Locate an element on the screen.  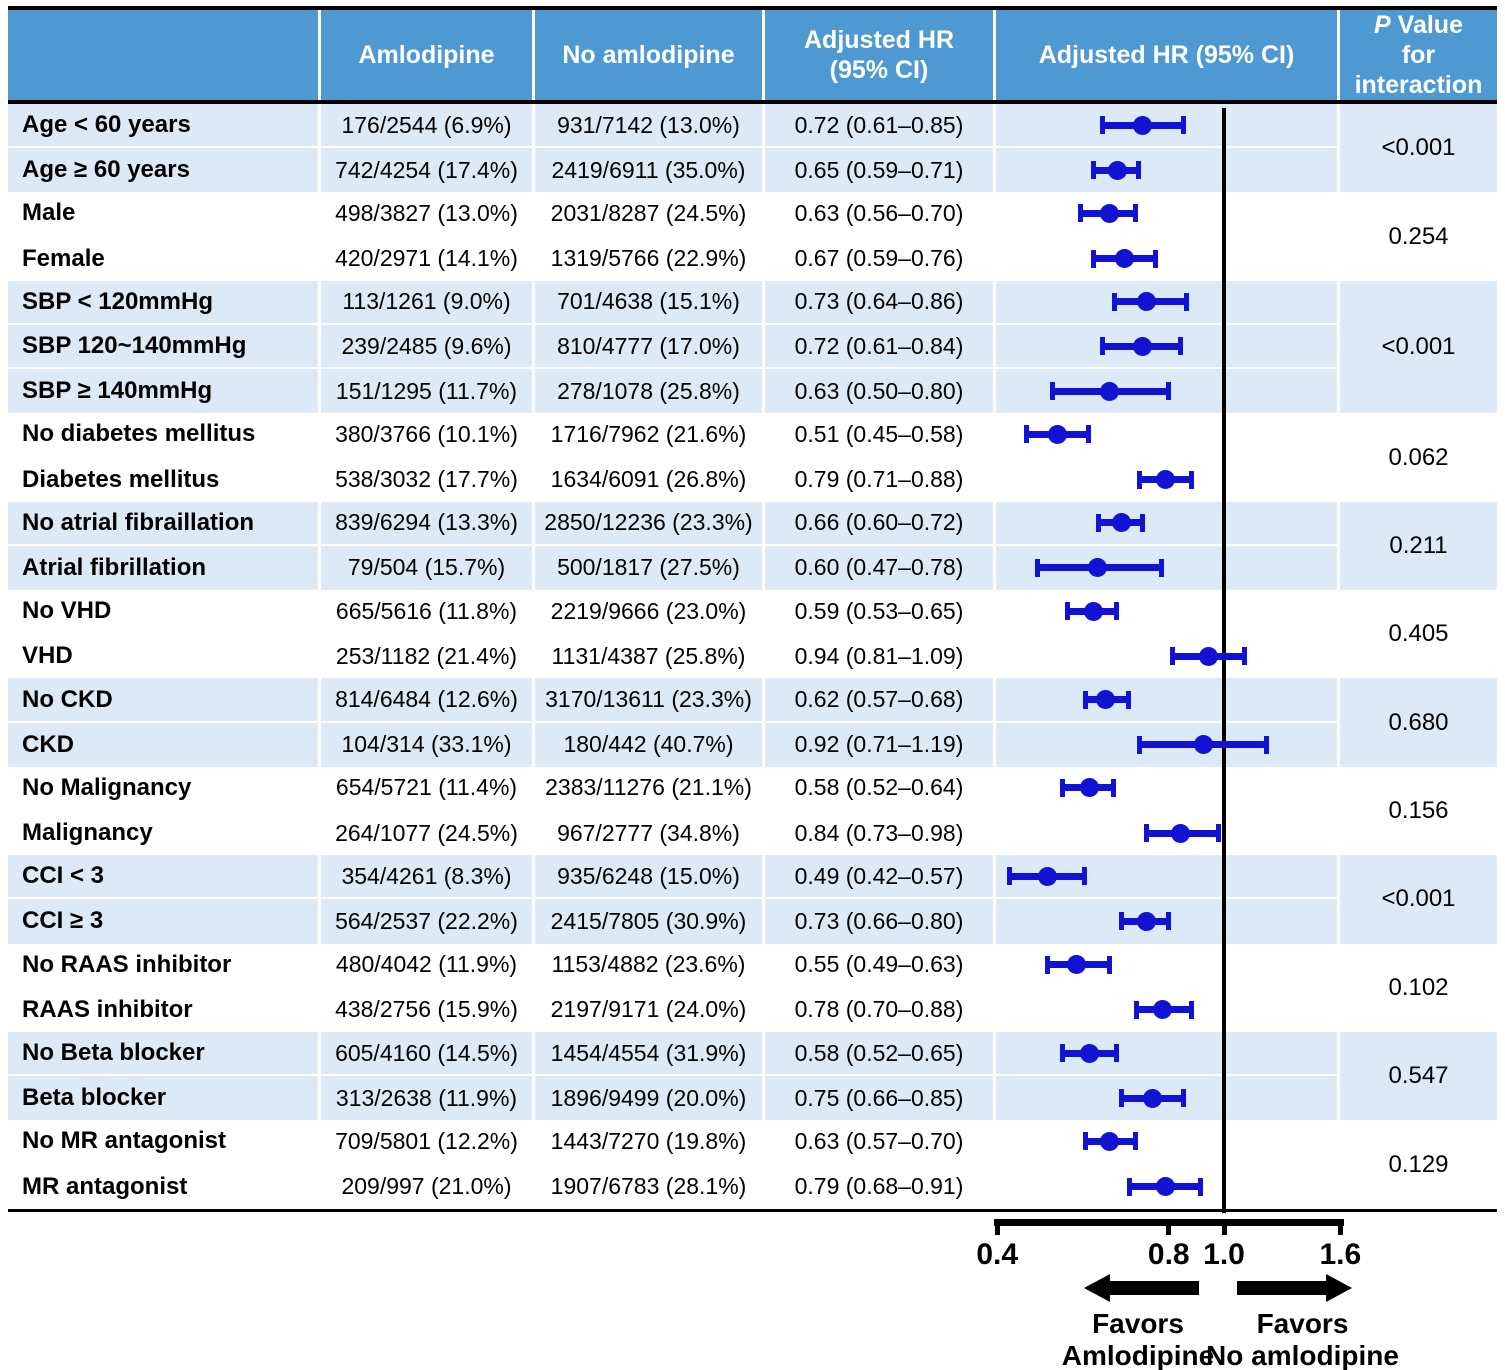
no-amlodipine-value: 1319/5766 (22.9%) is located at coordinates (650, 258).